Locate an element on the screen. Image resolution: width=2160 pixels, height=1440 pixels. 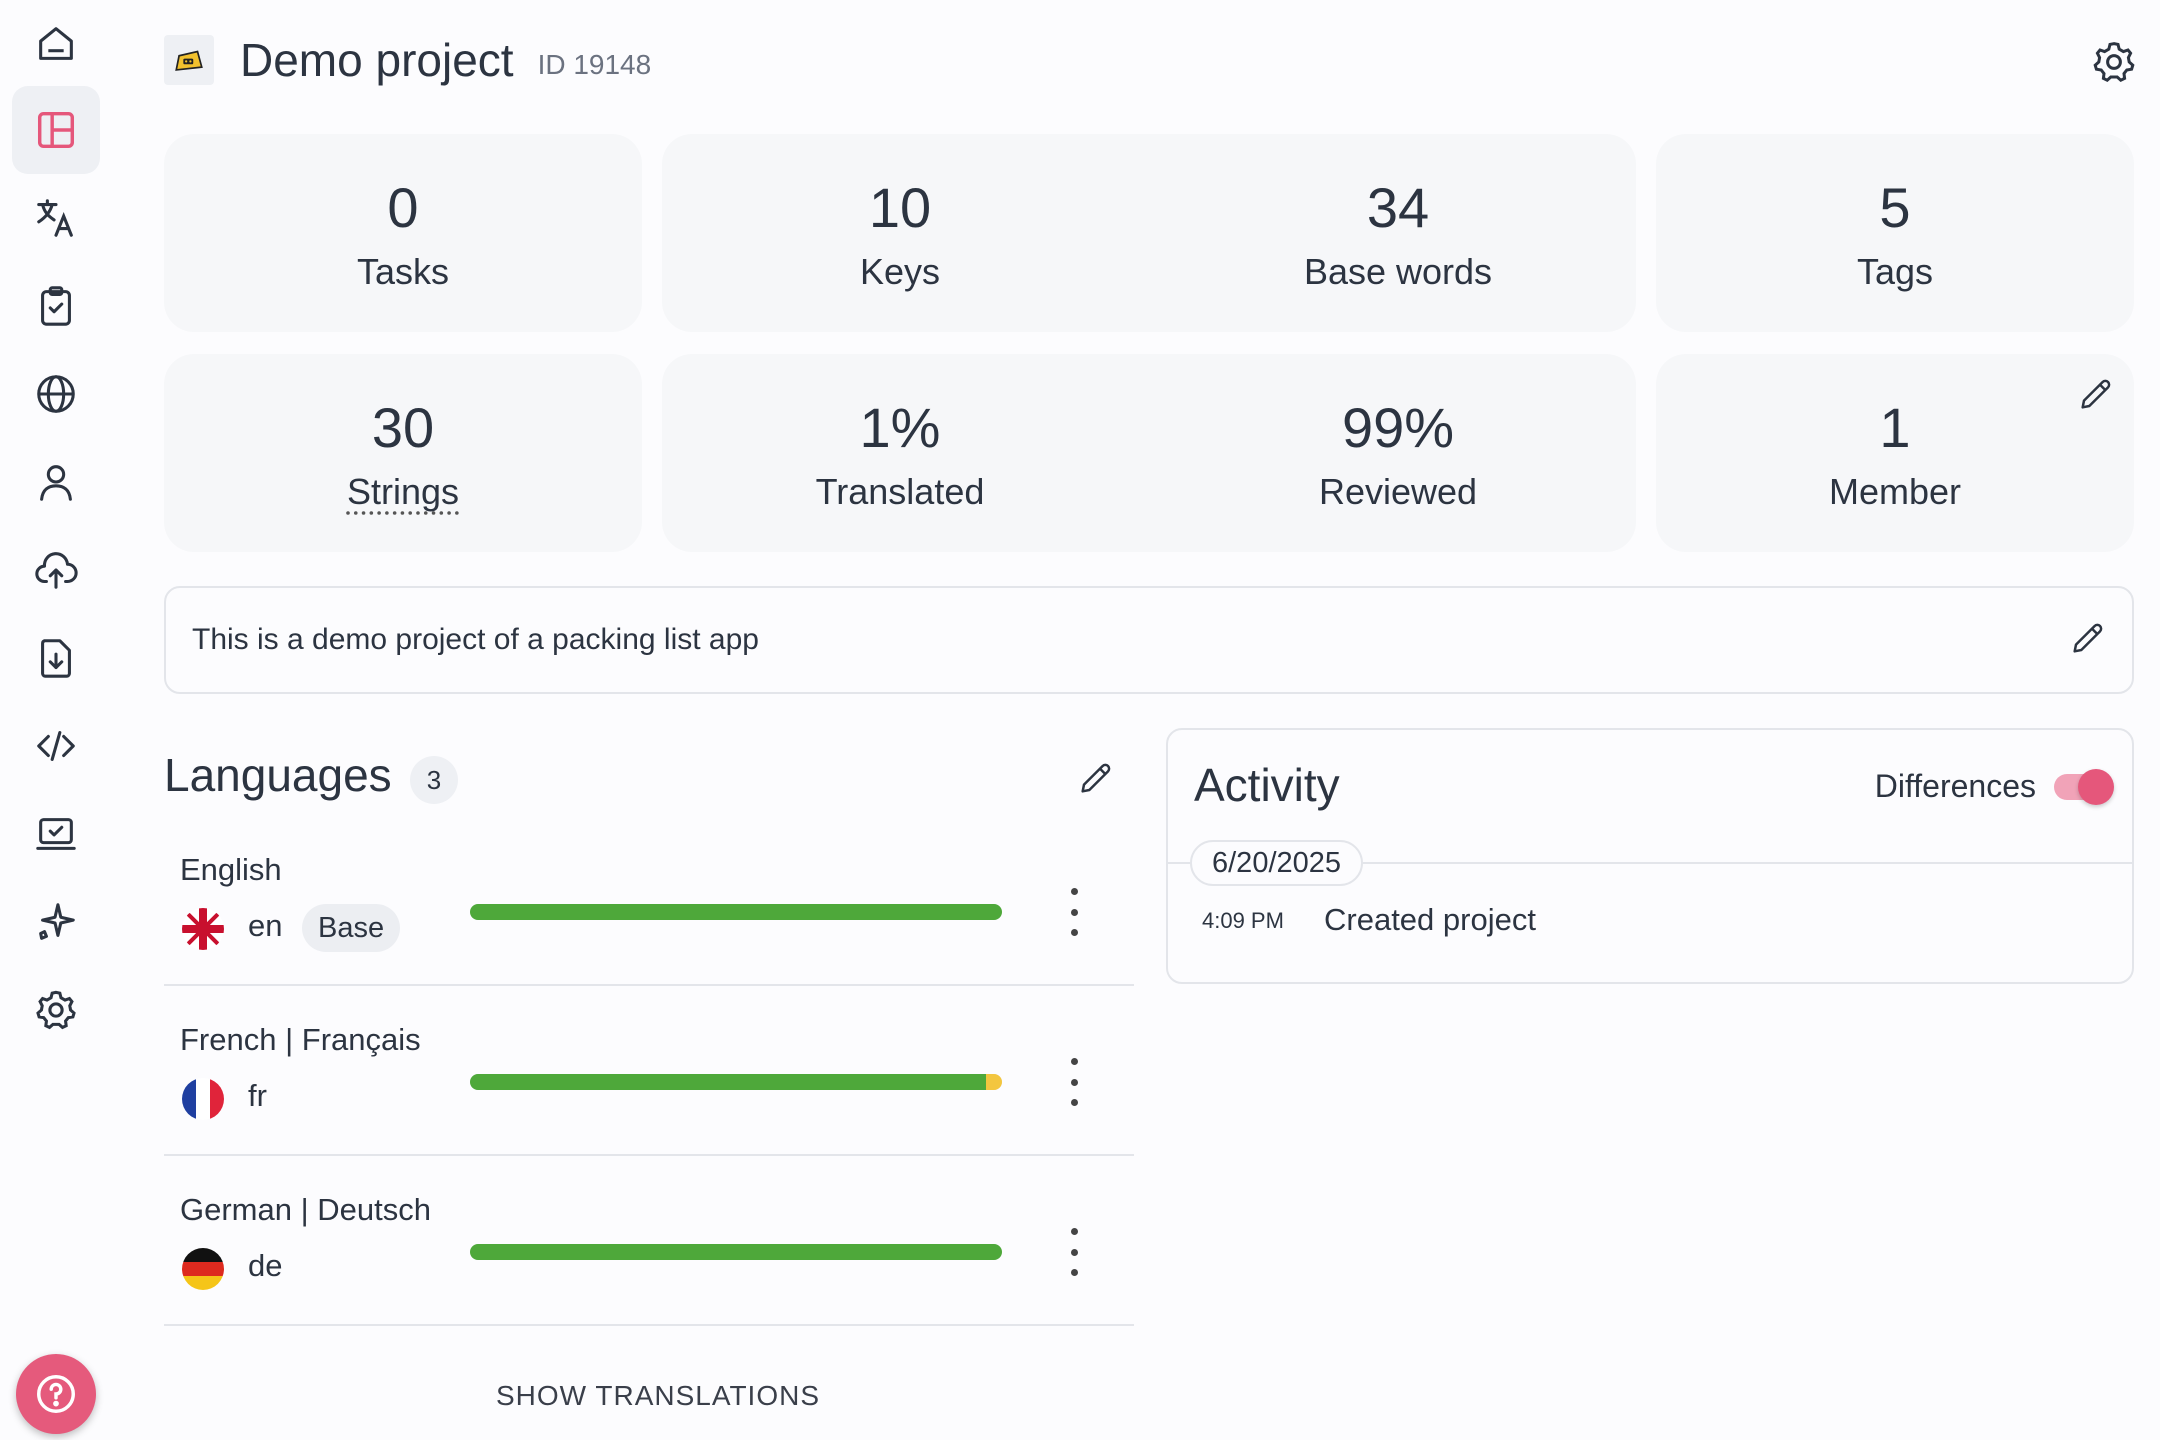
globe-icon is located at coordinates (56, 394).